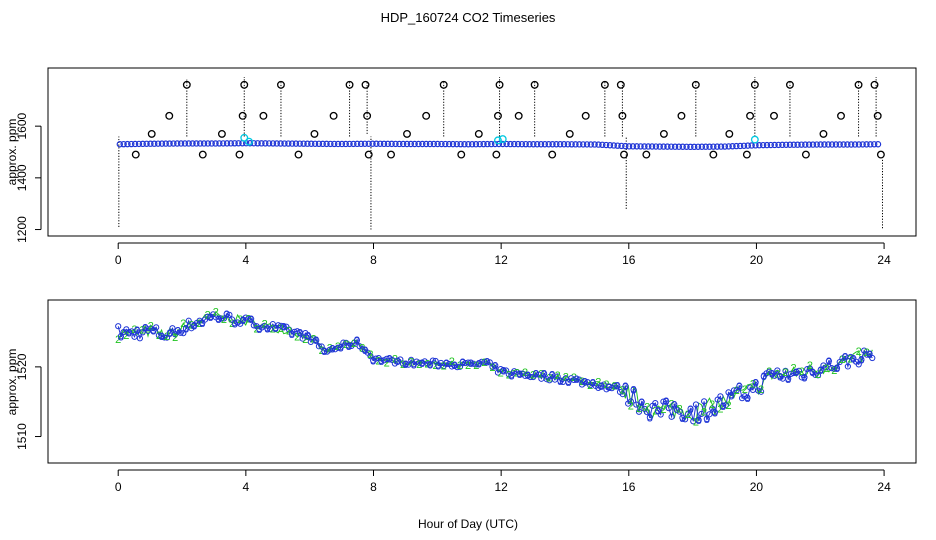  What do you see at coordinates (373, 487) in the screenshot?
I see `bottom-x-tick-label: 8` at bounding box center [373, 487].